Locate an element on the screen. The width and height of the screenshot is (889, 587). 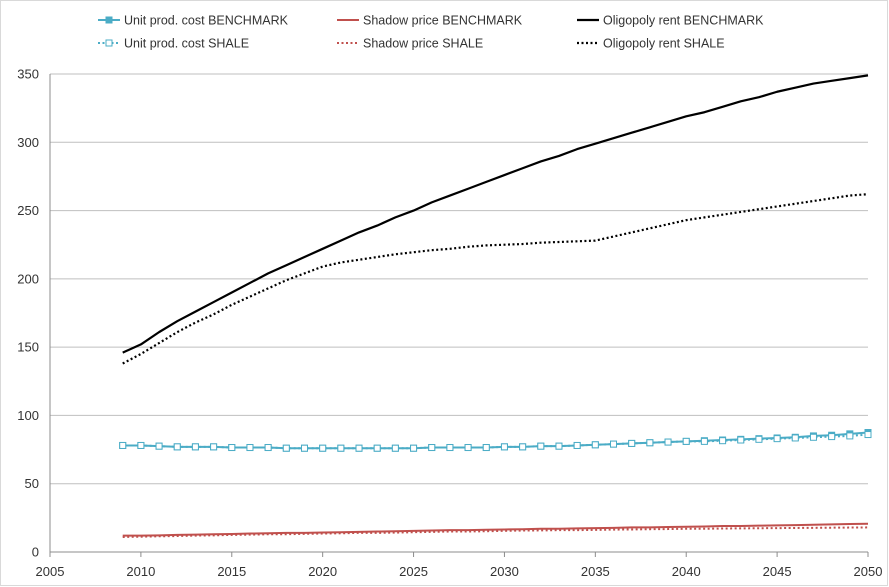
legend-label: Shadow price SHALE is located at coordinates (423, 44).